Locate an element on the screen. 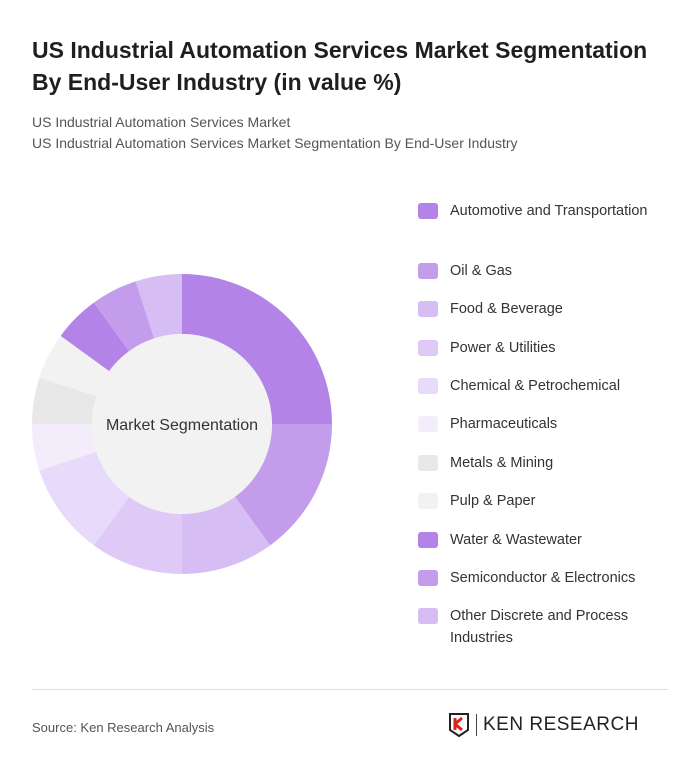 This screenshot has height=775, width=700. slice-pulp-paper is located at coordinates (74, 366).